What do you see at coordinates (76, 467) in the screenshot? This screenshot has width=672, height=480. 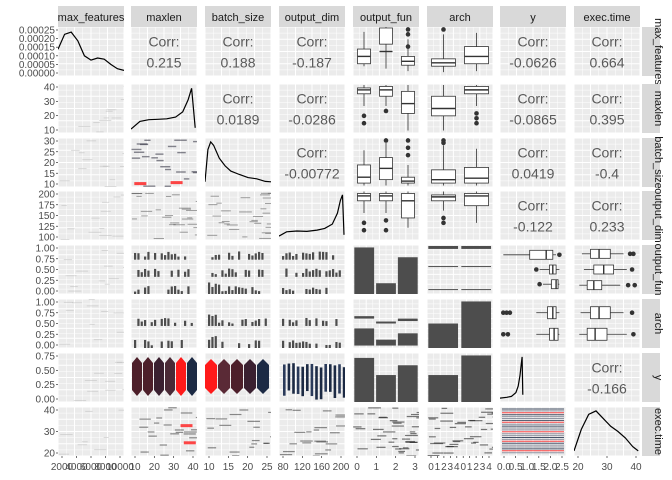 I see `col-tick-0-1: 4000` at bounding box center [76, 467].